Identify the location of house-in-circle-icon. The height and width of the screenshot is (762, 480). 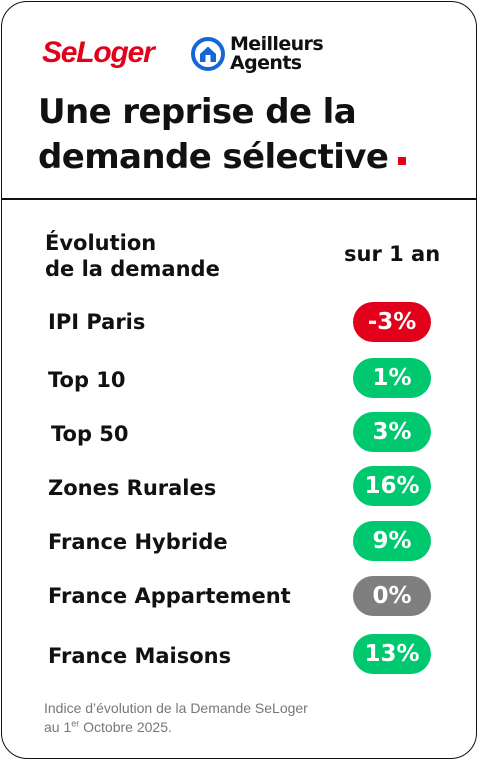
(208, 54).